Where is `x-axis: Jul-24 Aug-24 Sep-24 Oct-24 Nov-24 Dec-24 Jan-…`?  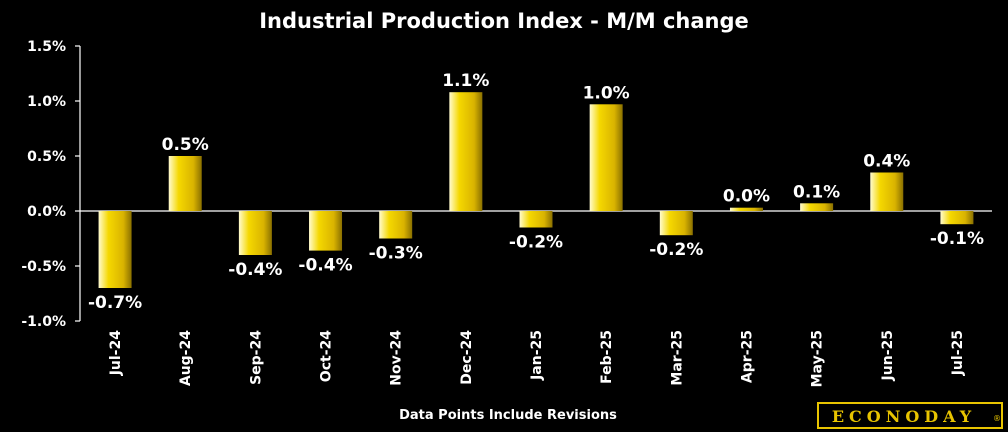 x-axis: Jul-24 Aug-24 Sep-24 Oct-24 Nov-24 Dec-24 Jan-… is located at coordinates (537, 359).